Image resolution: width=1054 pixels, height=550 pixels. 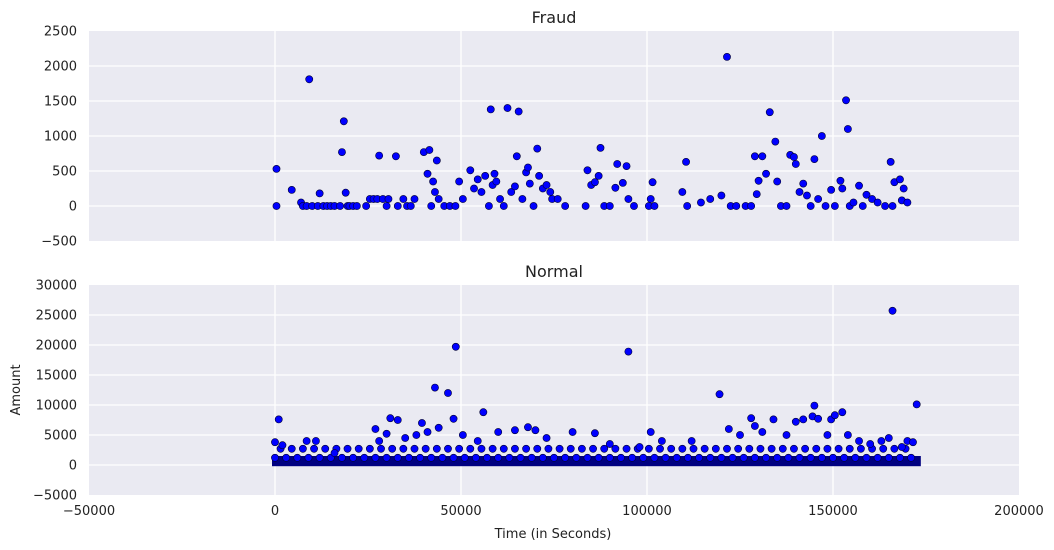 What do you see at coordinates (56, 316) in the screenshot?
I see `y-tick-label: 25000` at bounding box center [56, 316].